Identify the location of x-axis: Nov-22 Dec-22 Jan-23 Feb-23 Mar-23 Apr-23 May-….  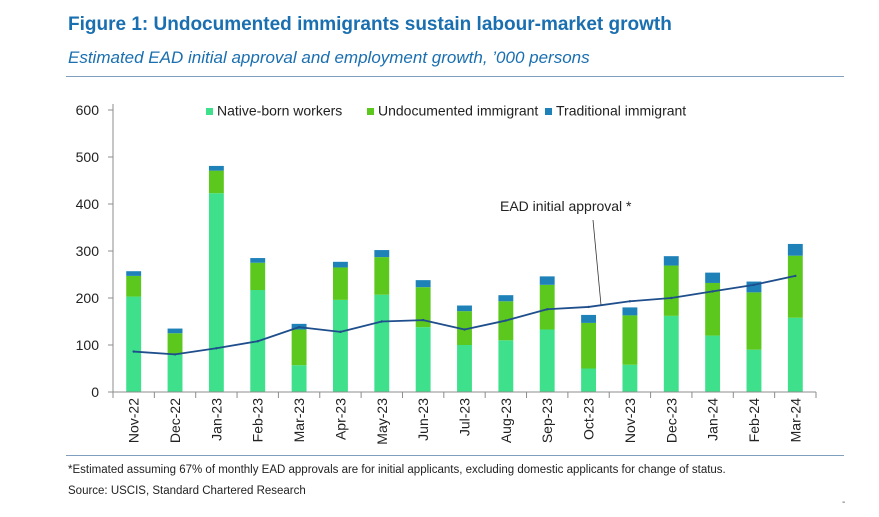
(464, 418).